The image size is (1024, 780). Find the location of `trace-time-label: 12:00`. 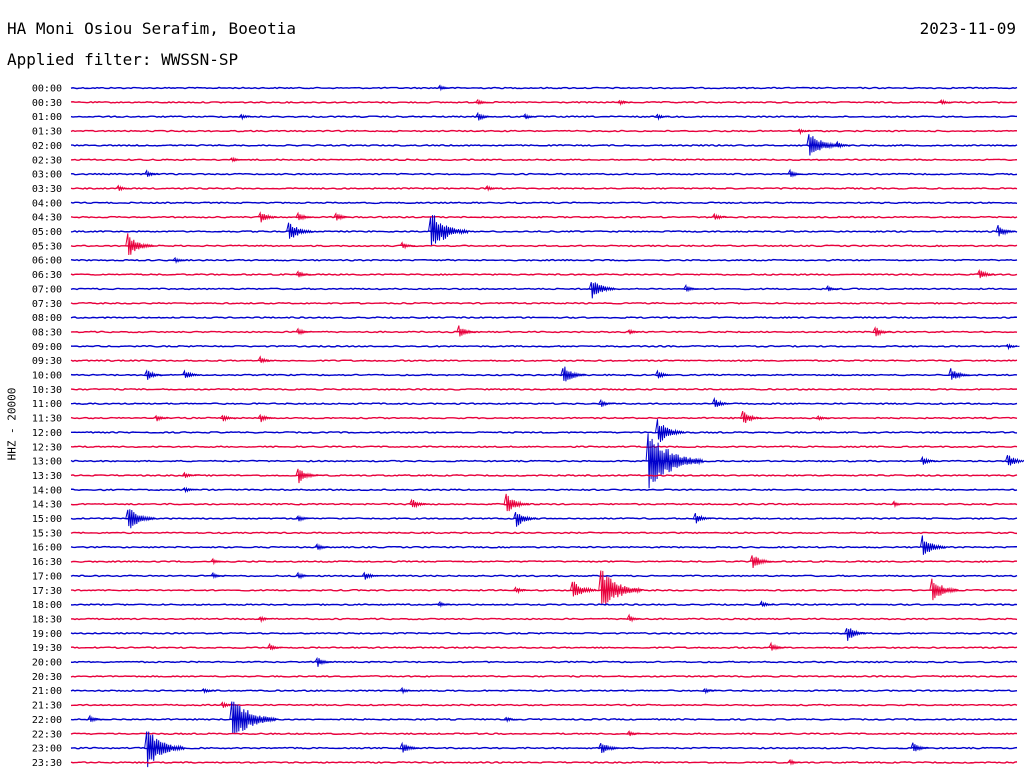

trace-time-label: 12:00 is located at coordinates (47, 433).